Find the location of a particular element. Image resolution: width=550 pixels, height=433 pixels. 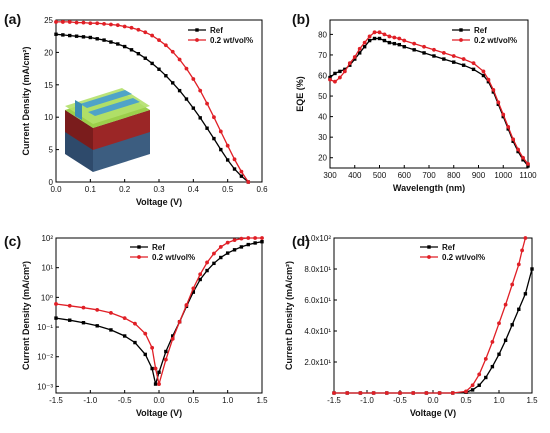

y-tick-label: 2.0x10¹ is located at coordinates (317, 362).